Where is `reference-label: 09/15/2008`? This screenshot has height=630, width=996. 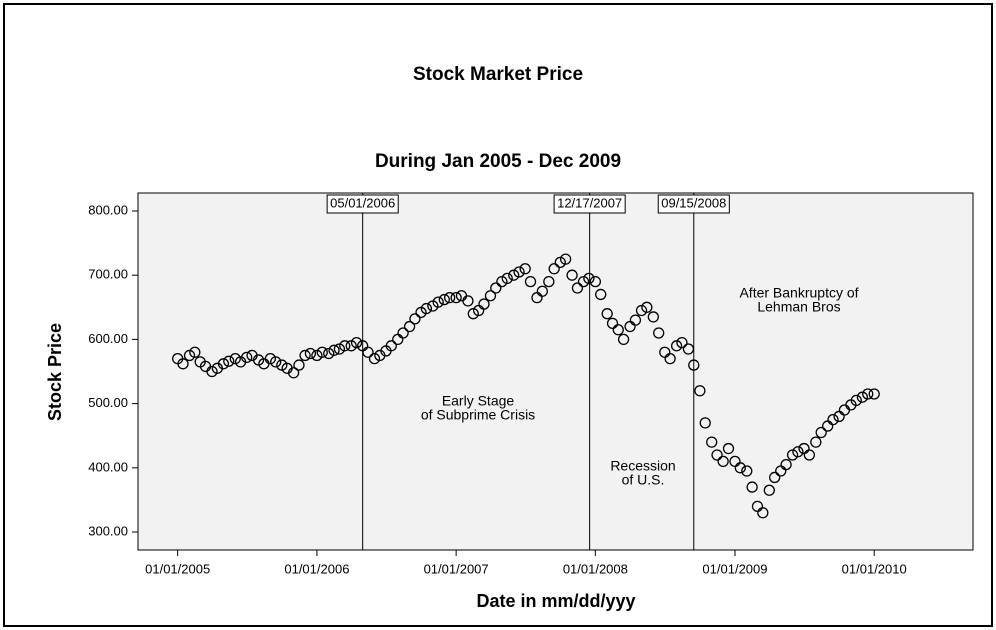 reference-label: 09/15/2008 is located at coordinates (693, 202).